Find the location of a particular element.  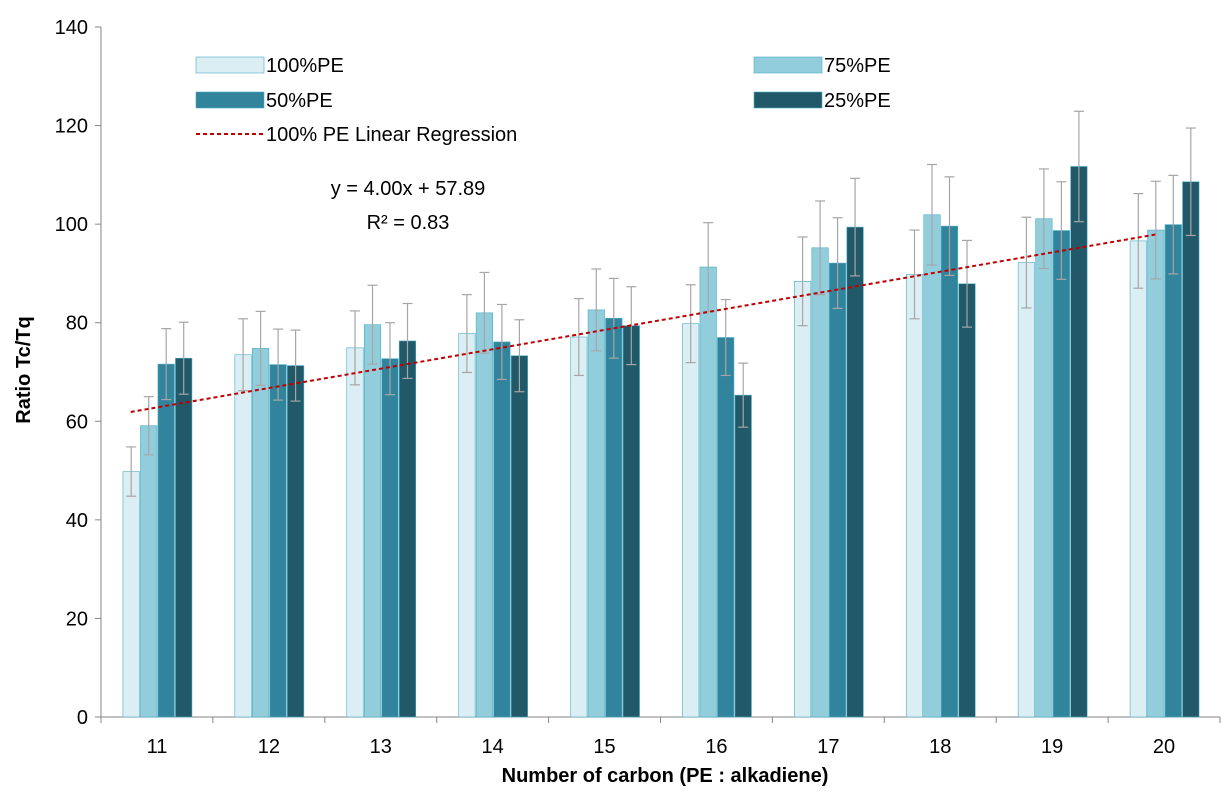

regression-equation: y = 4.00x + 57.89 is located at coordinates (408, 189).